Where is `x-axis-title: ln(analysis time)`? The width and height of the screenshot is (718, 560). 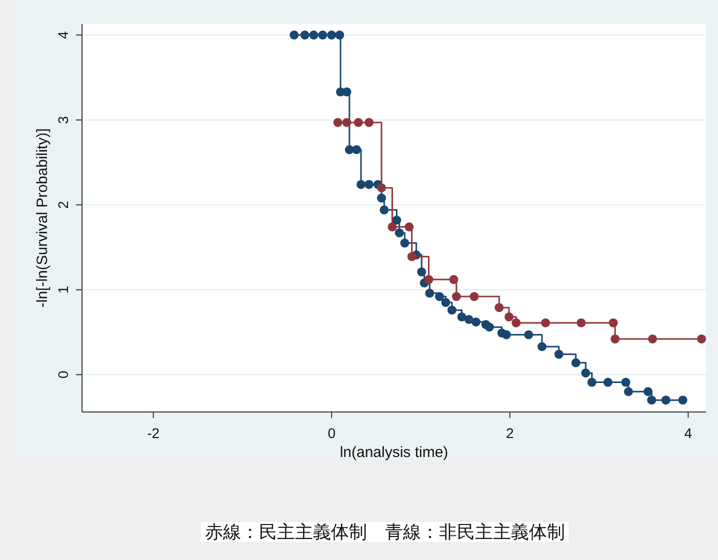
x-axis-title: ln(analysis time) is located at coordinates (394, 452).